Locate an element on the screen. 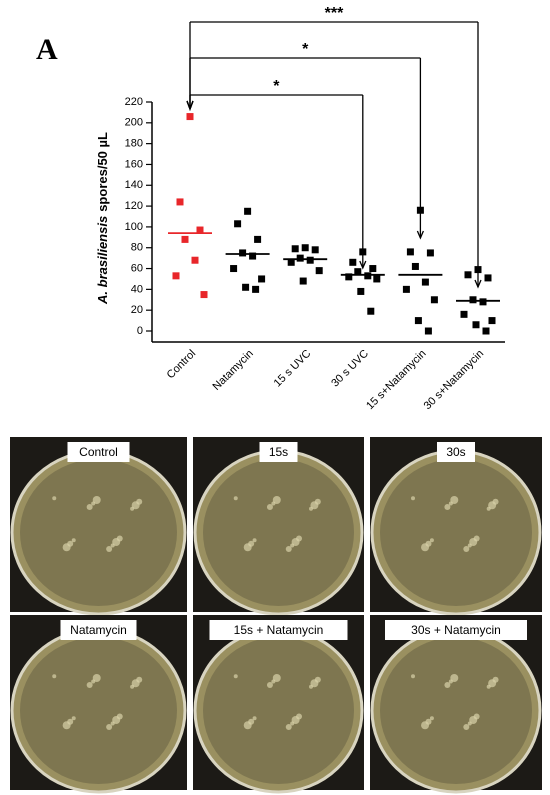 The height and width of the screenshot is (795, 550). photo: 15s + Natamycin is located at coordinates (278, 704).